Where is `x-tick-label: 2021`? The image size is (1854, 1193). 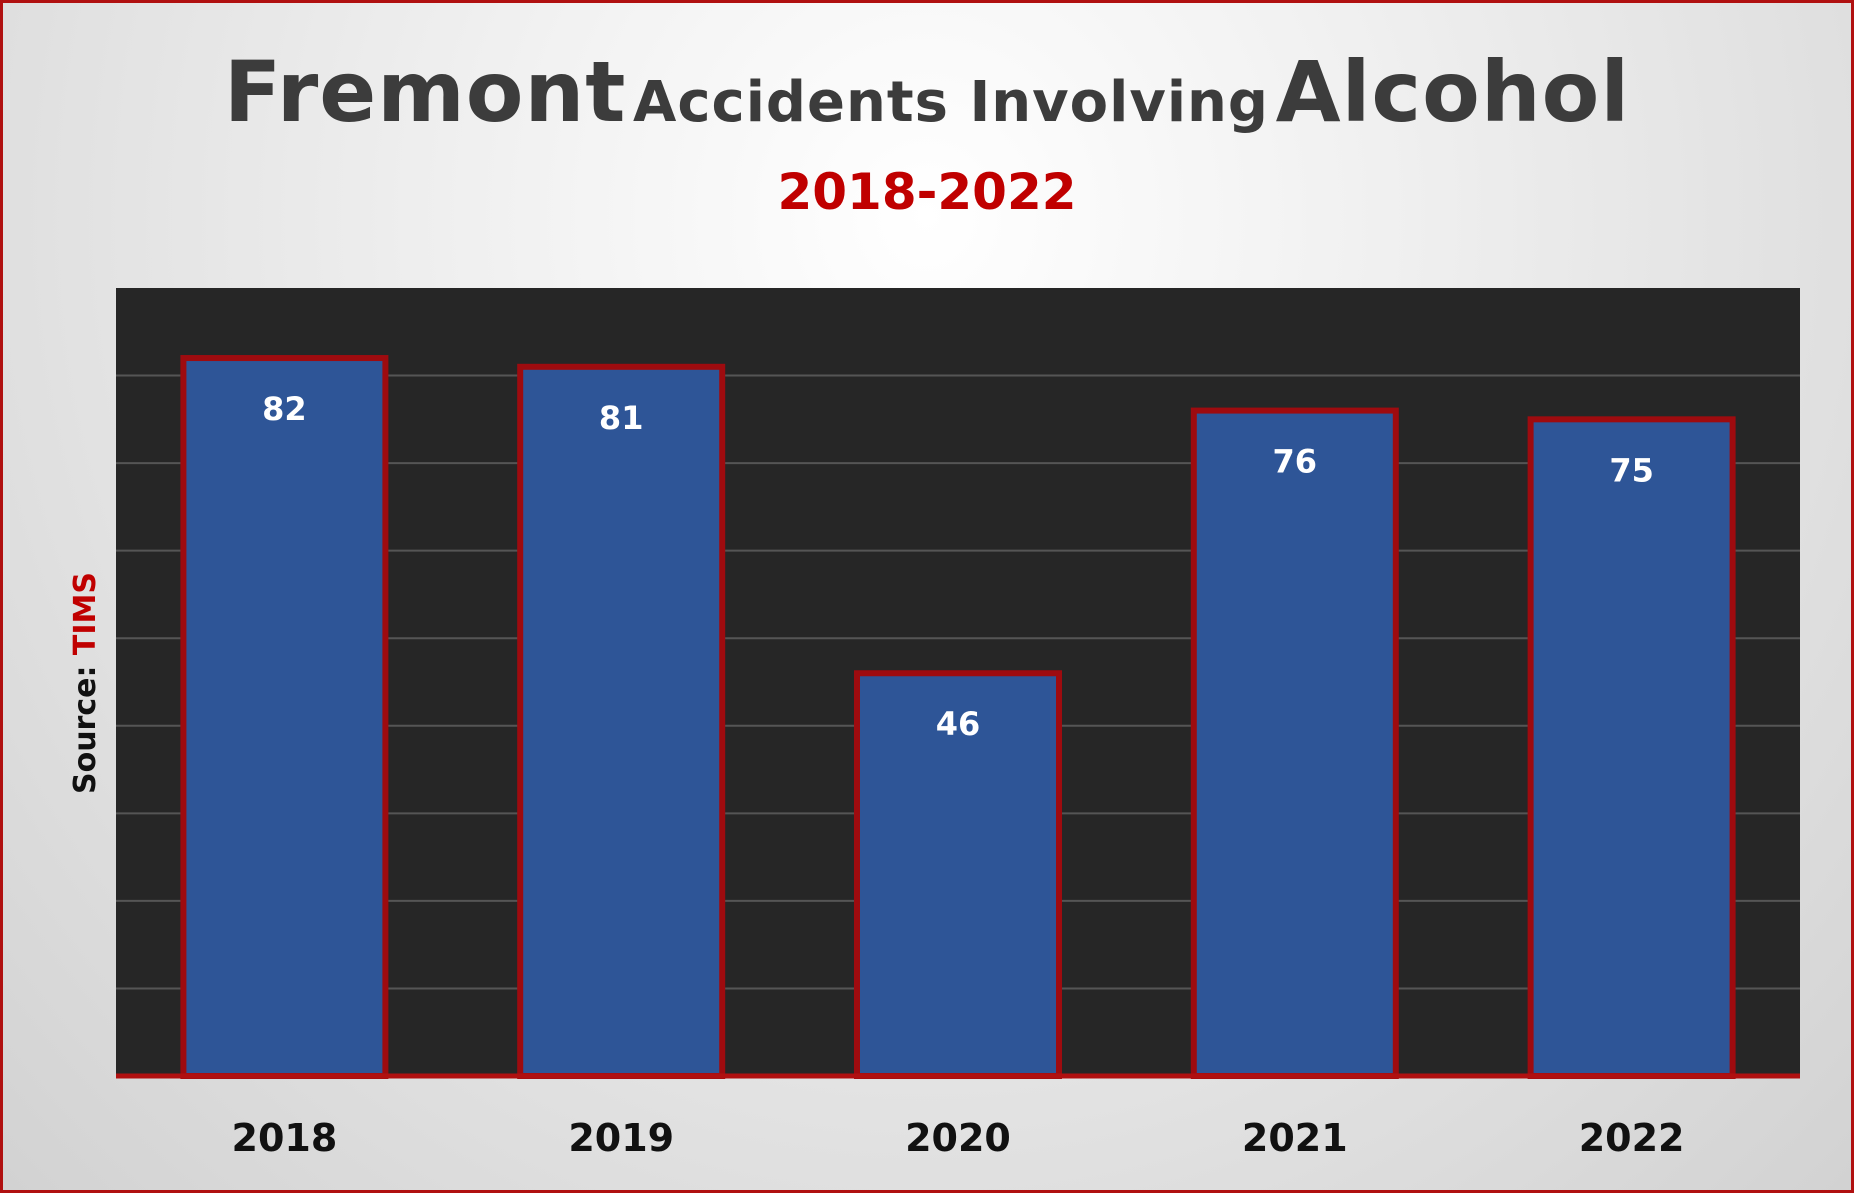 x-tick-label: 2021 is located at coordinates (1295, 1138).